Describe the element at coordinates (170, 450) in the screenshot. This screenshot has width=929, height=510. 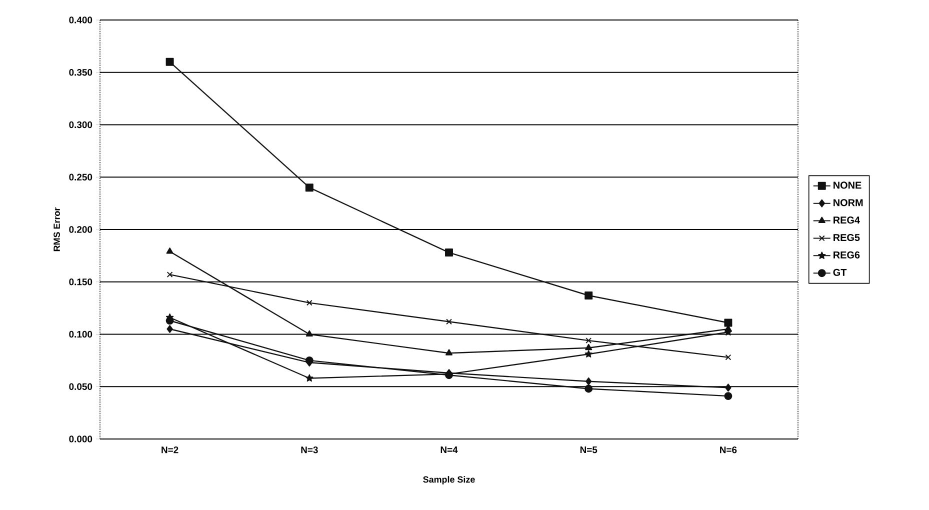
I see `x-tick-label: N=2` at that location.